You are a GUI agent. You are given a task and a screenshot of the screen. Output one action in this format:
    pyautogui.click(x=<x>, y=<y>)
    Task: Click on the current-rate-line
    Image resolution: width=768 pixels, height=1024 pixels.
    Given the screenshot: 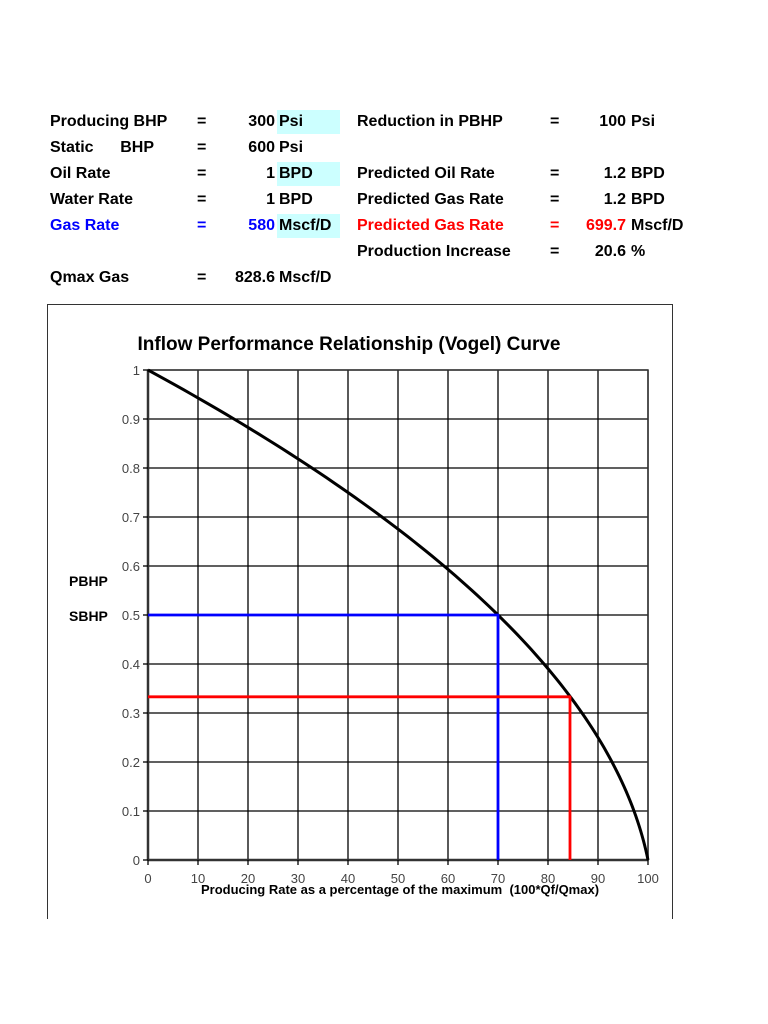 What is the action you would take?
    pyautogui.click(x=324, y=736)
    